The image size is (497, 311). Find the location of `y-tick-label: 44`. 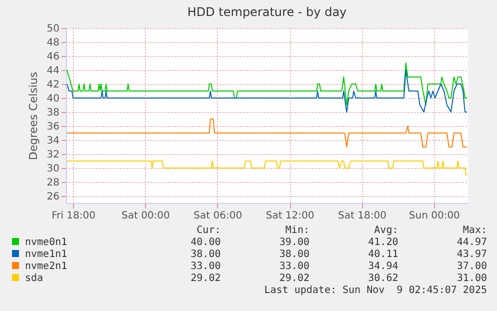

y-tick-label: 44 is located at coordinates (53, 71).